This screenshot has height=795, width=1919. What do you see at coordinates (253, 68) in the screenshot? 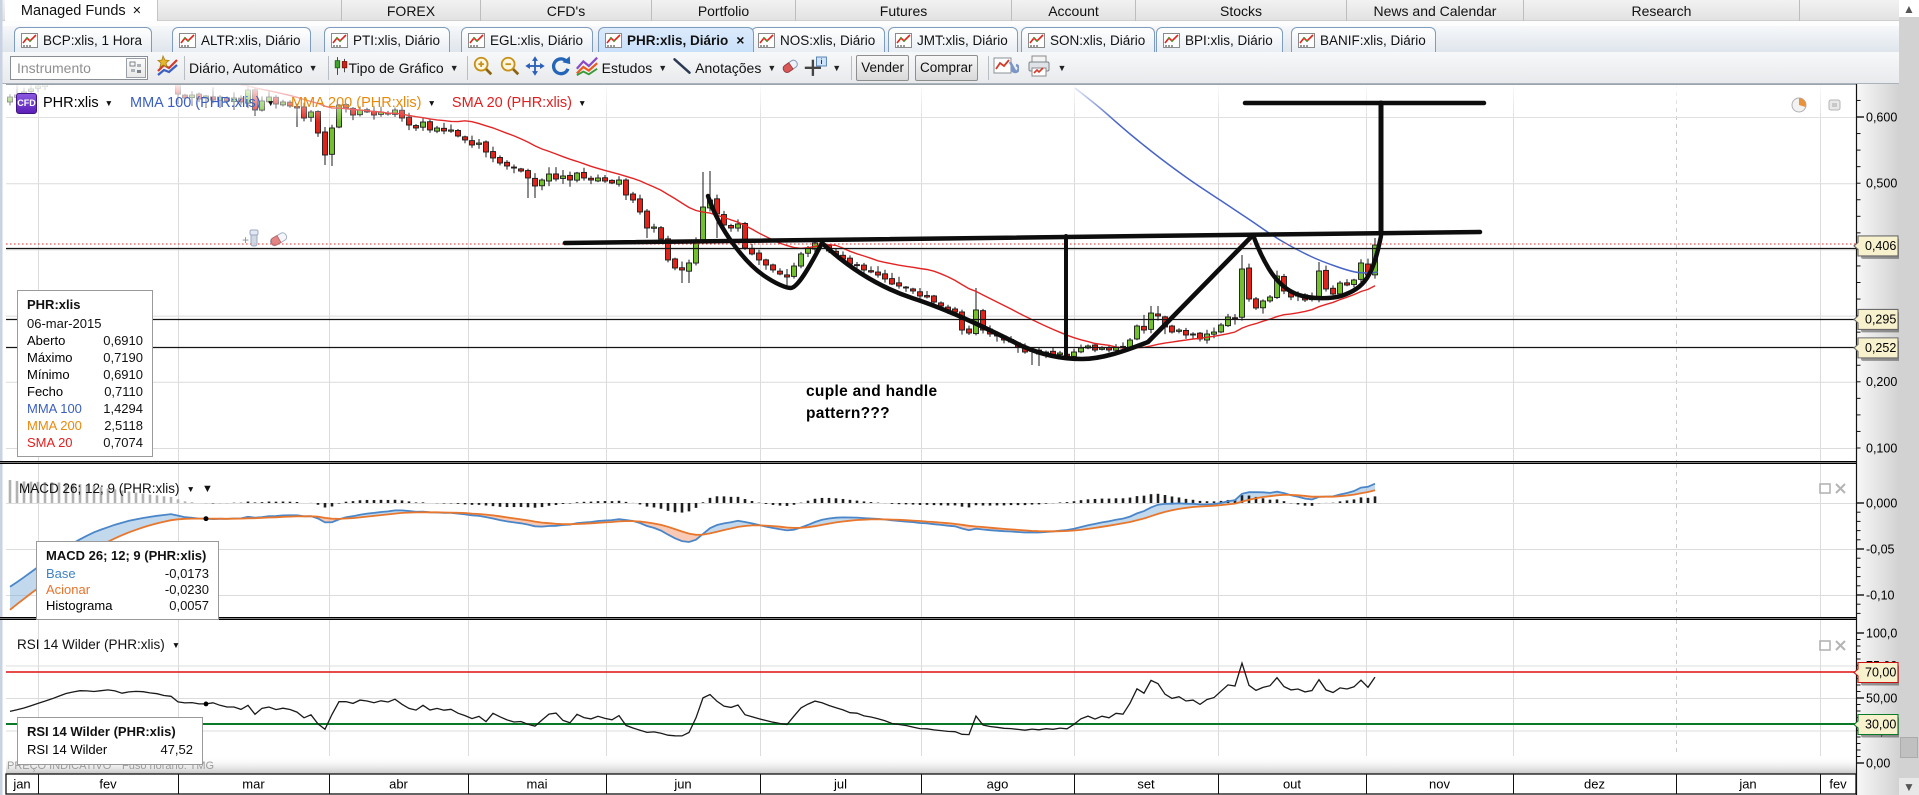
I see `period-dropdown: Diário, Automático ▼` at bounding box center [253, 68].